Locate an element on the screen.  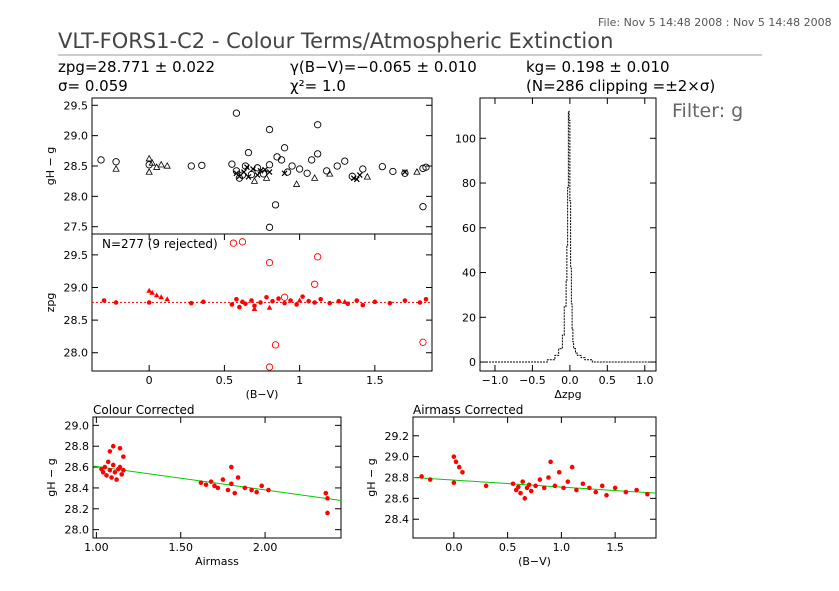
y-tick-label: 29.2 is located at coordinates (397, 436).